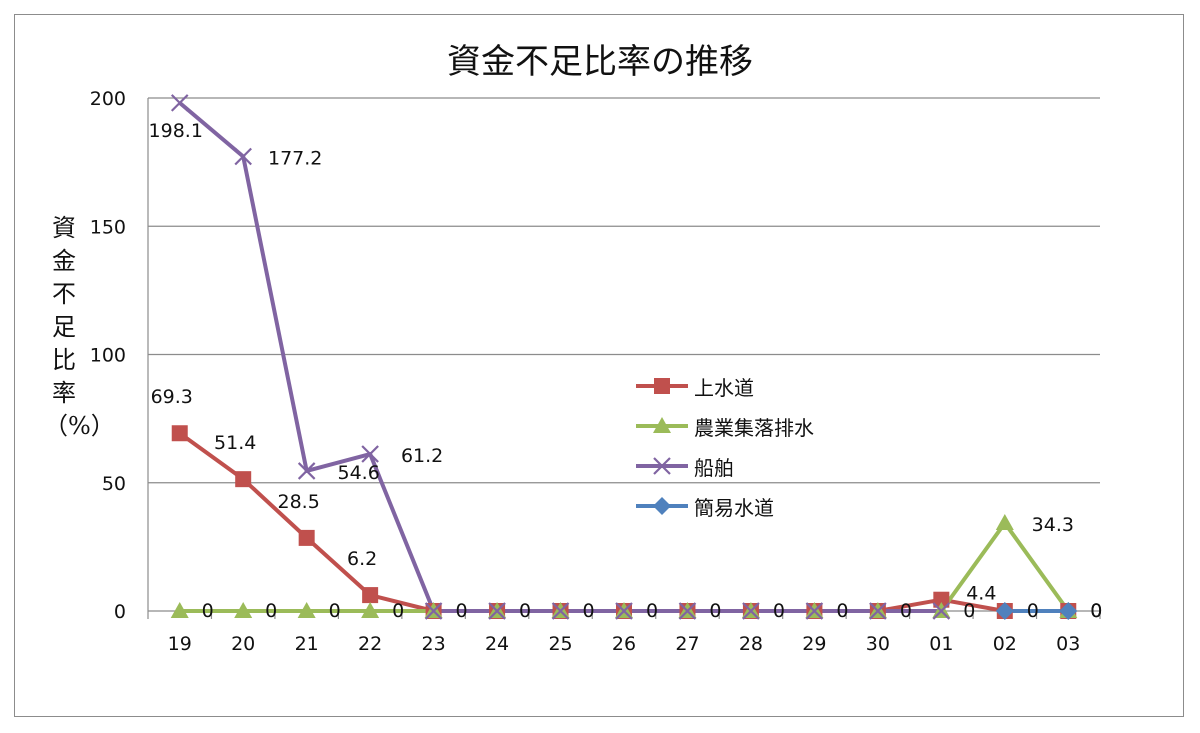 Image resolution: width=1200 pixels, height=733 pixels. What do you see at coordinates (370, 644) in the screenshot?
I see `x-tick-label: 22` at bounding box center [370, 644].